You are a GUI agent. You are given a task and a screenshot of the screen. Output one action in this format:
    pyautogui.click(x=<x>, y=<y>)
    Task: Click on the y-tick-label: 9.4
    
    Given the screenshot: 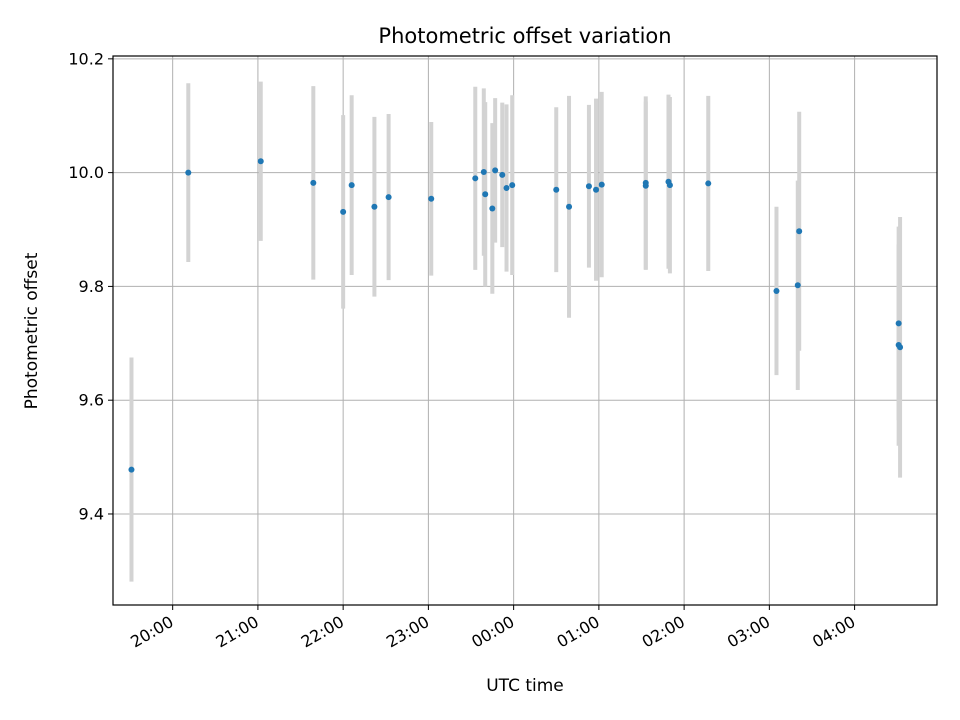 What is the action you would take?
    pyautogui.click(x=91, y=513)
    